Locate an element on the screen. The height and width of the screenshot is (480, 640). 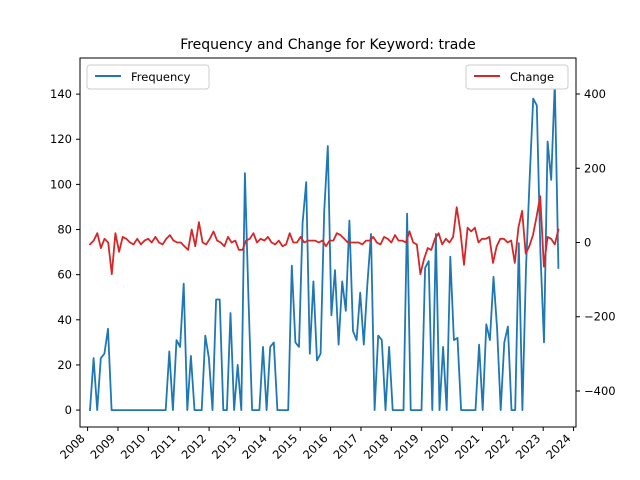
y-right-tick-label: 200 is located at coordinates (595, 168).